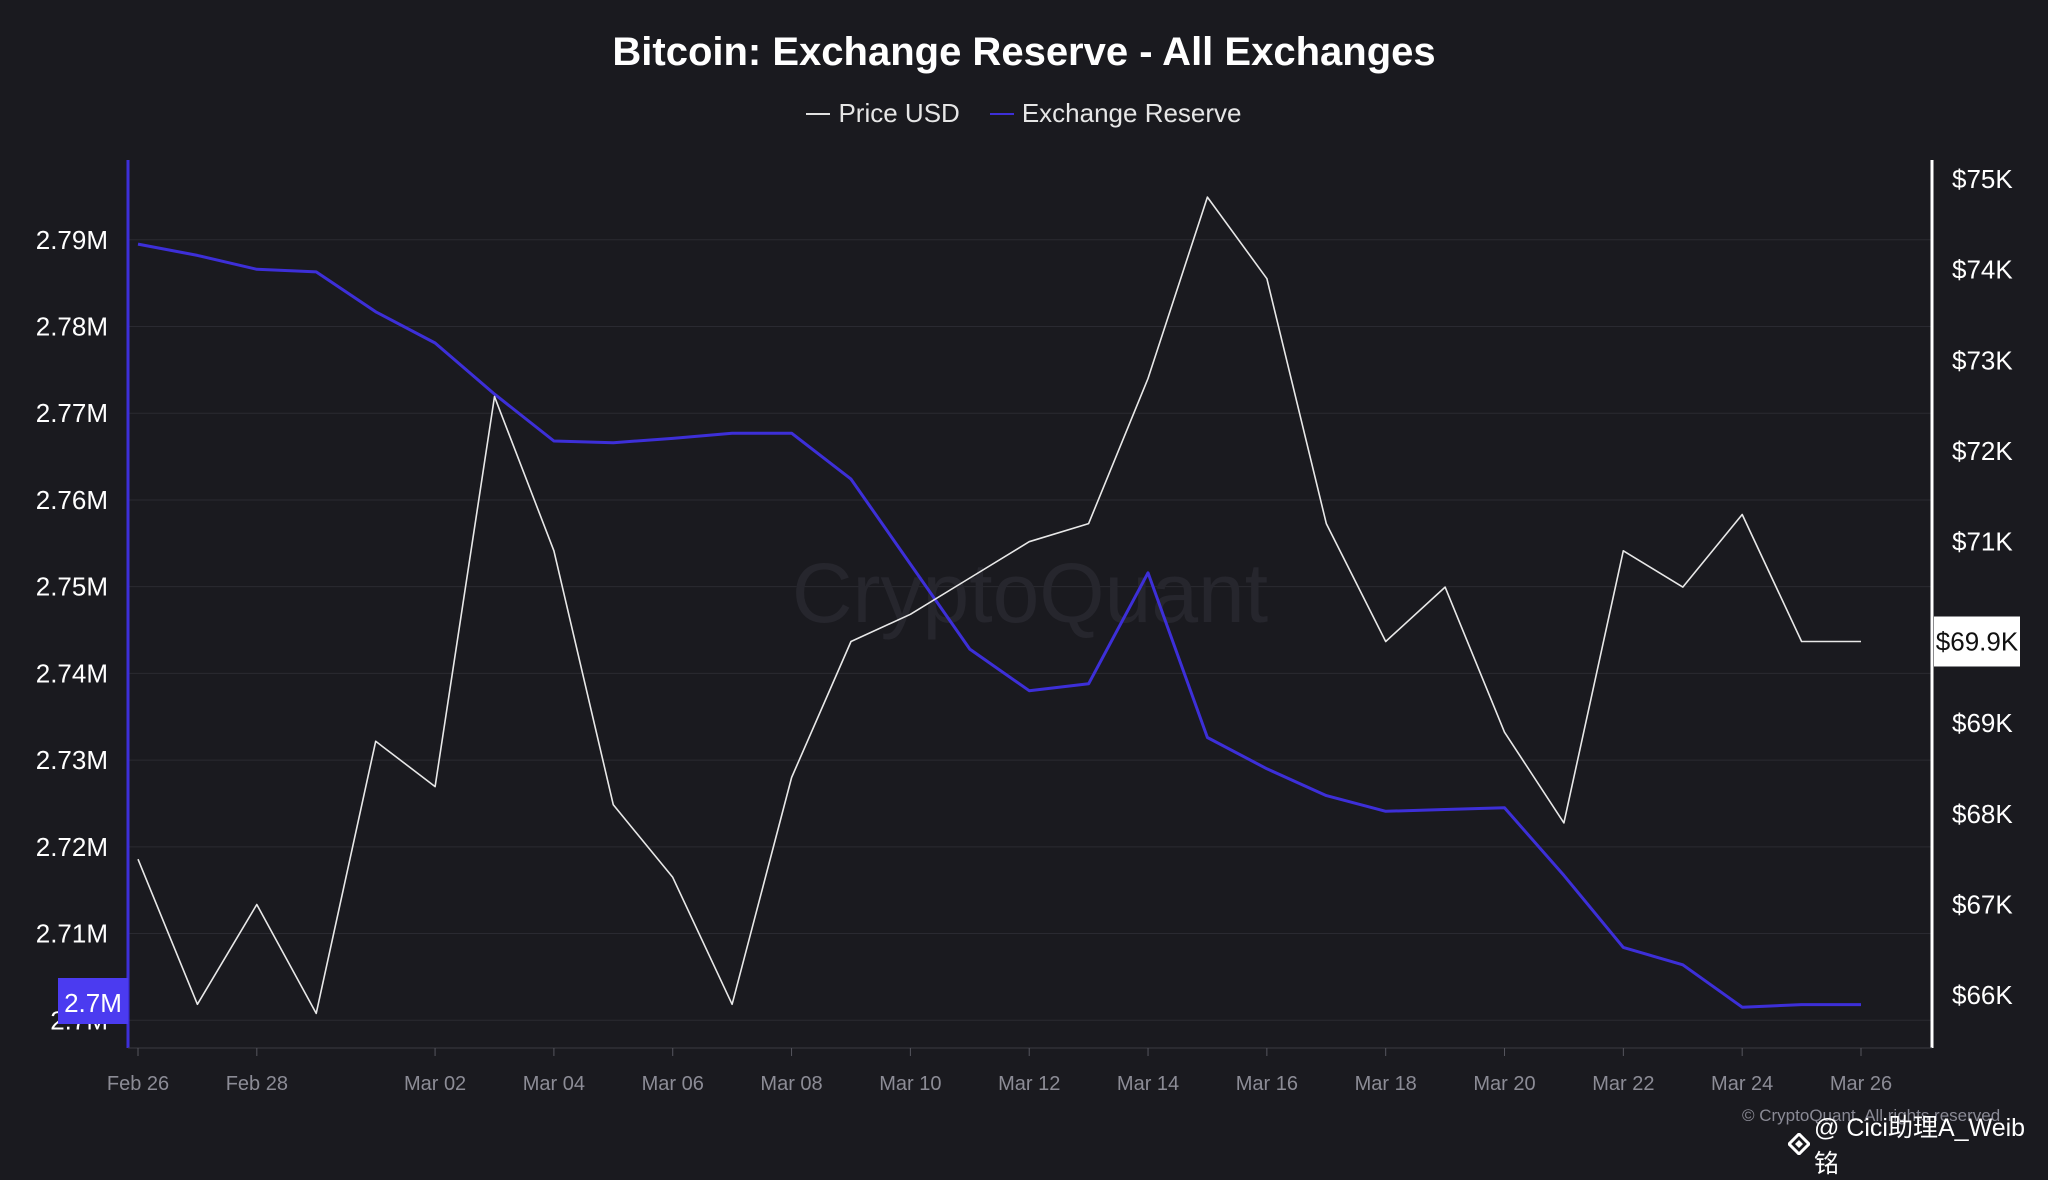 This screenshot has width=2048, height=1180. I want to click on left-tick-label: 2.71M, so click(72, 934).